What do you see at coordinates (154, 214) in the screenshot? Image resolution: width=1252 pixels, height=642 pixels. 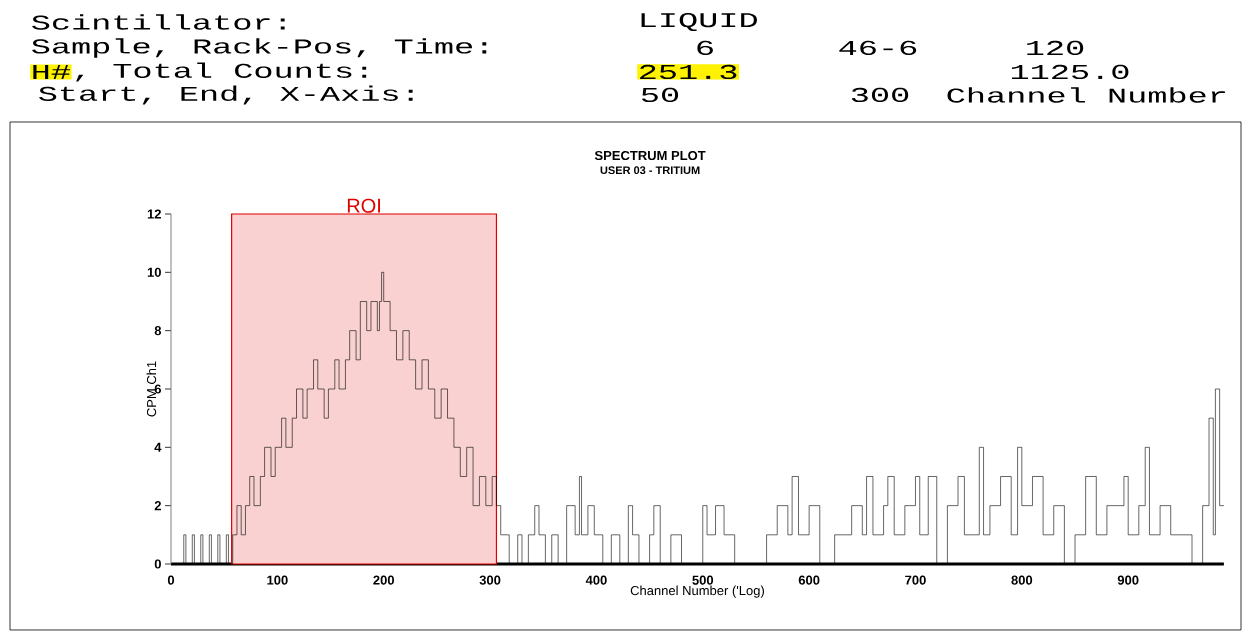 I see `y-tick-label: 12` at bounding box center [154, 214].